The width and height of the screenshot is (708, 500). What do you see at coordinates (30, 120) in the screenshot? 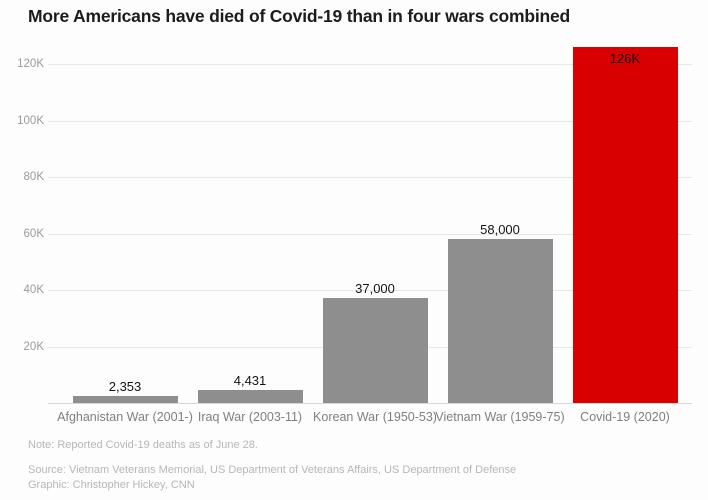
I see `y-axis-tick-100K: 100K` at bounding box center [30, 120].